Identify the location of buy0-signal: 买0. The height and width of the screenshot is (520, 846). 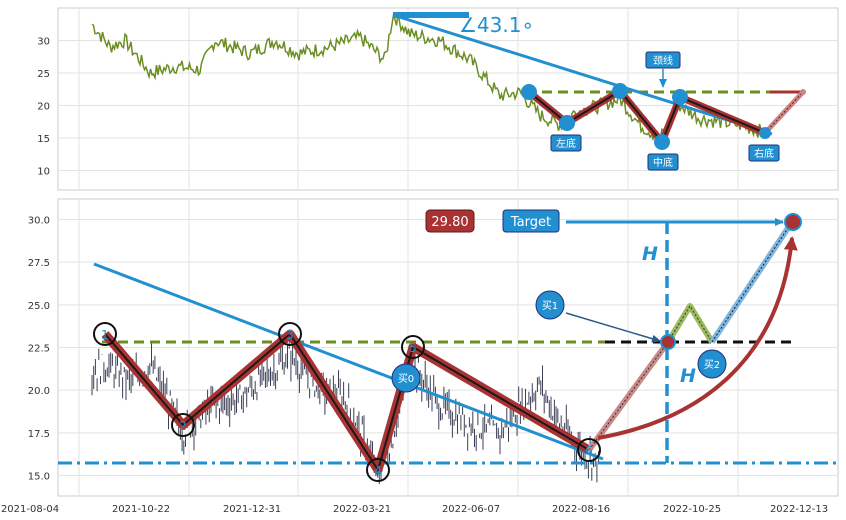
(406, 378).